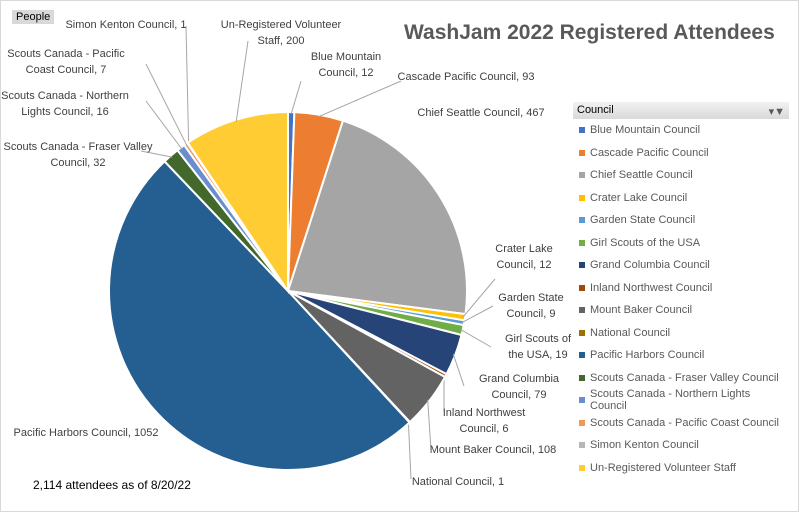  I want to click on legend-label: Mount Baker Council, so click(641, 310).